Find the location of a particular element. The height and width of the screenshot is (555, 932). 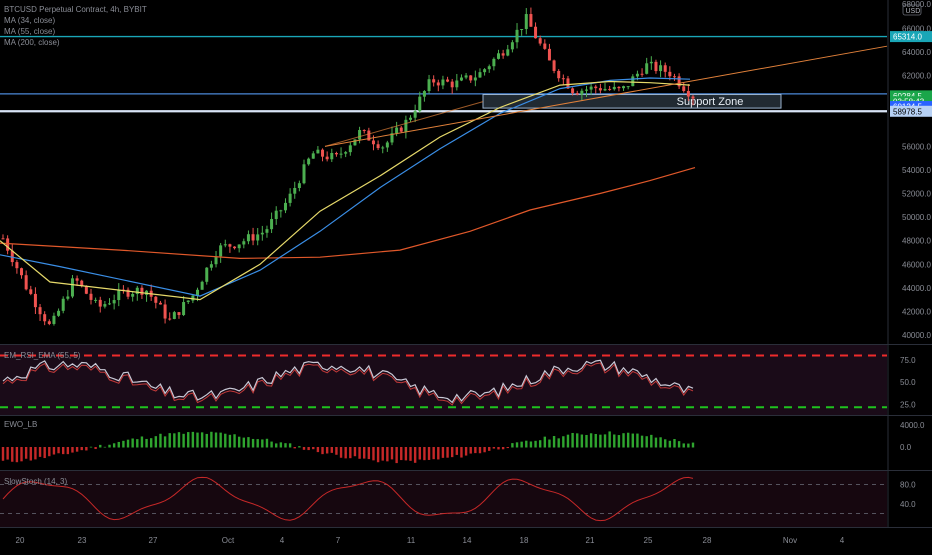

trendline-lower is located at coordinates (404, 124).